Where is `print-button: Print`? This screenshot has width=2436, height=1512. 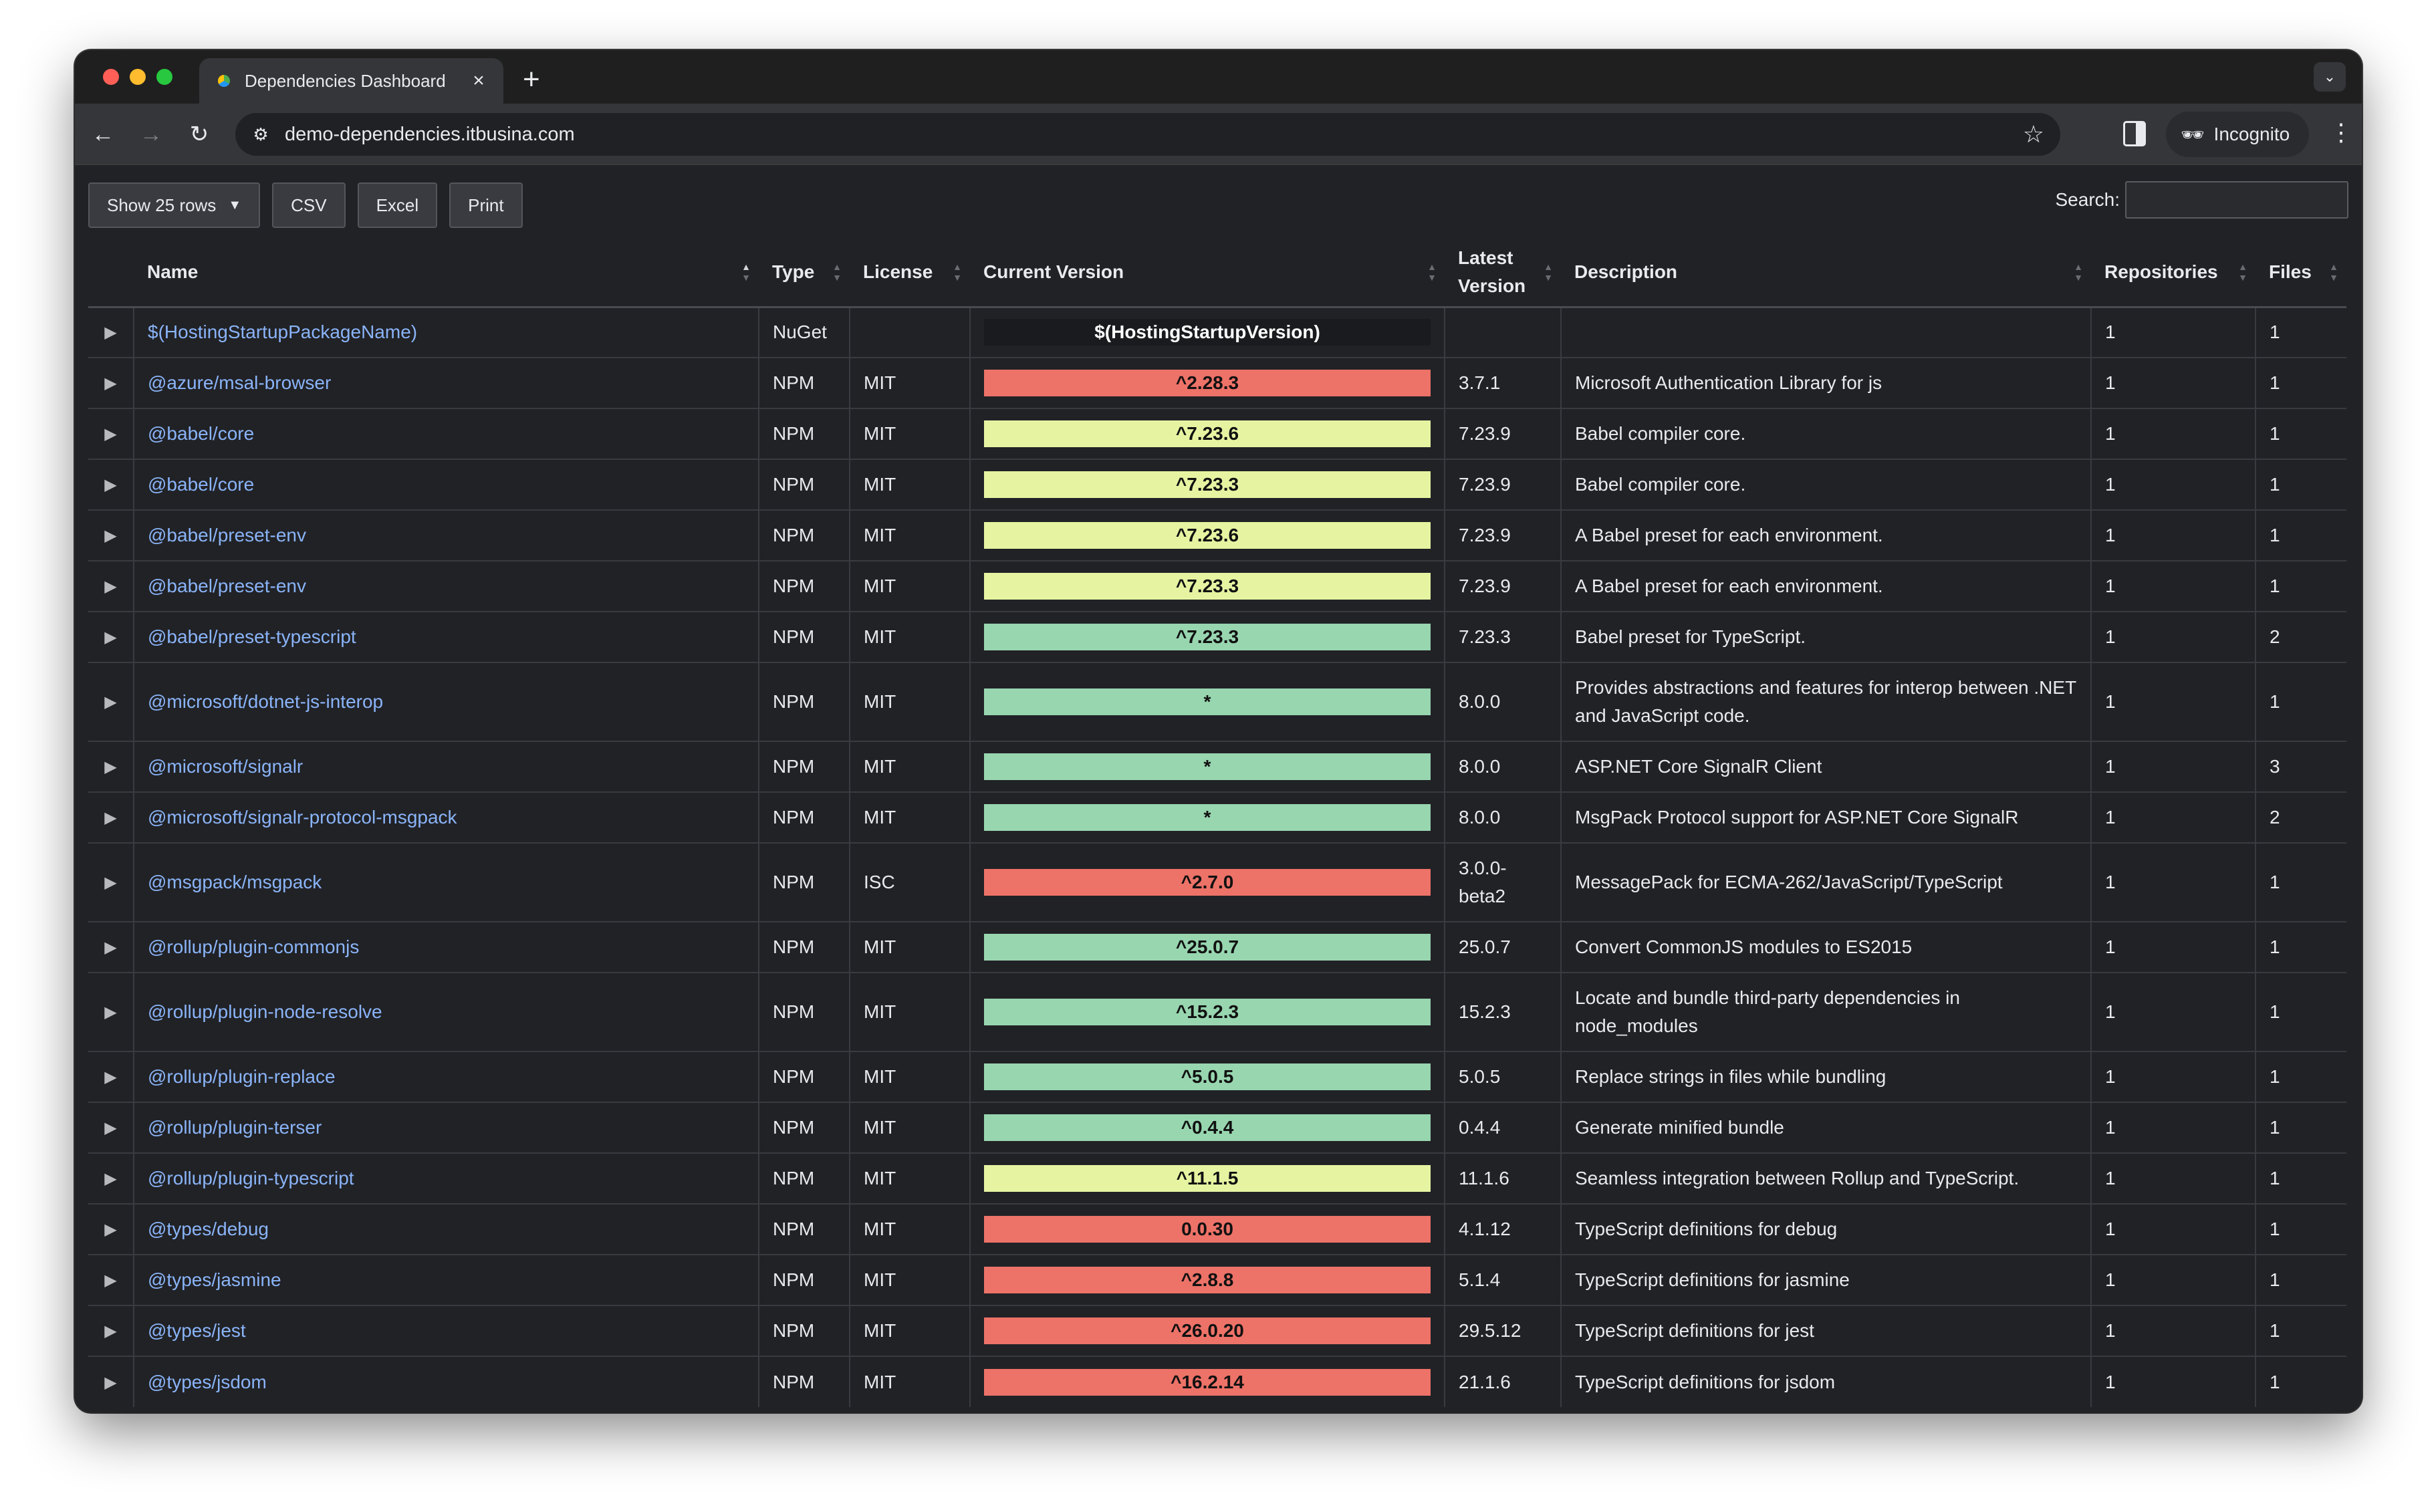 print-button: Print is located at coordinates (486, 205).